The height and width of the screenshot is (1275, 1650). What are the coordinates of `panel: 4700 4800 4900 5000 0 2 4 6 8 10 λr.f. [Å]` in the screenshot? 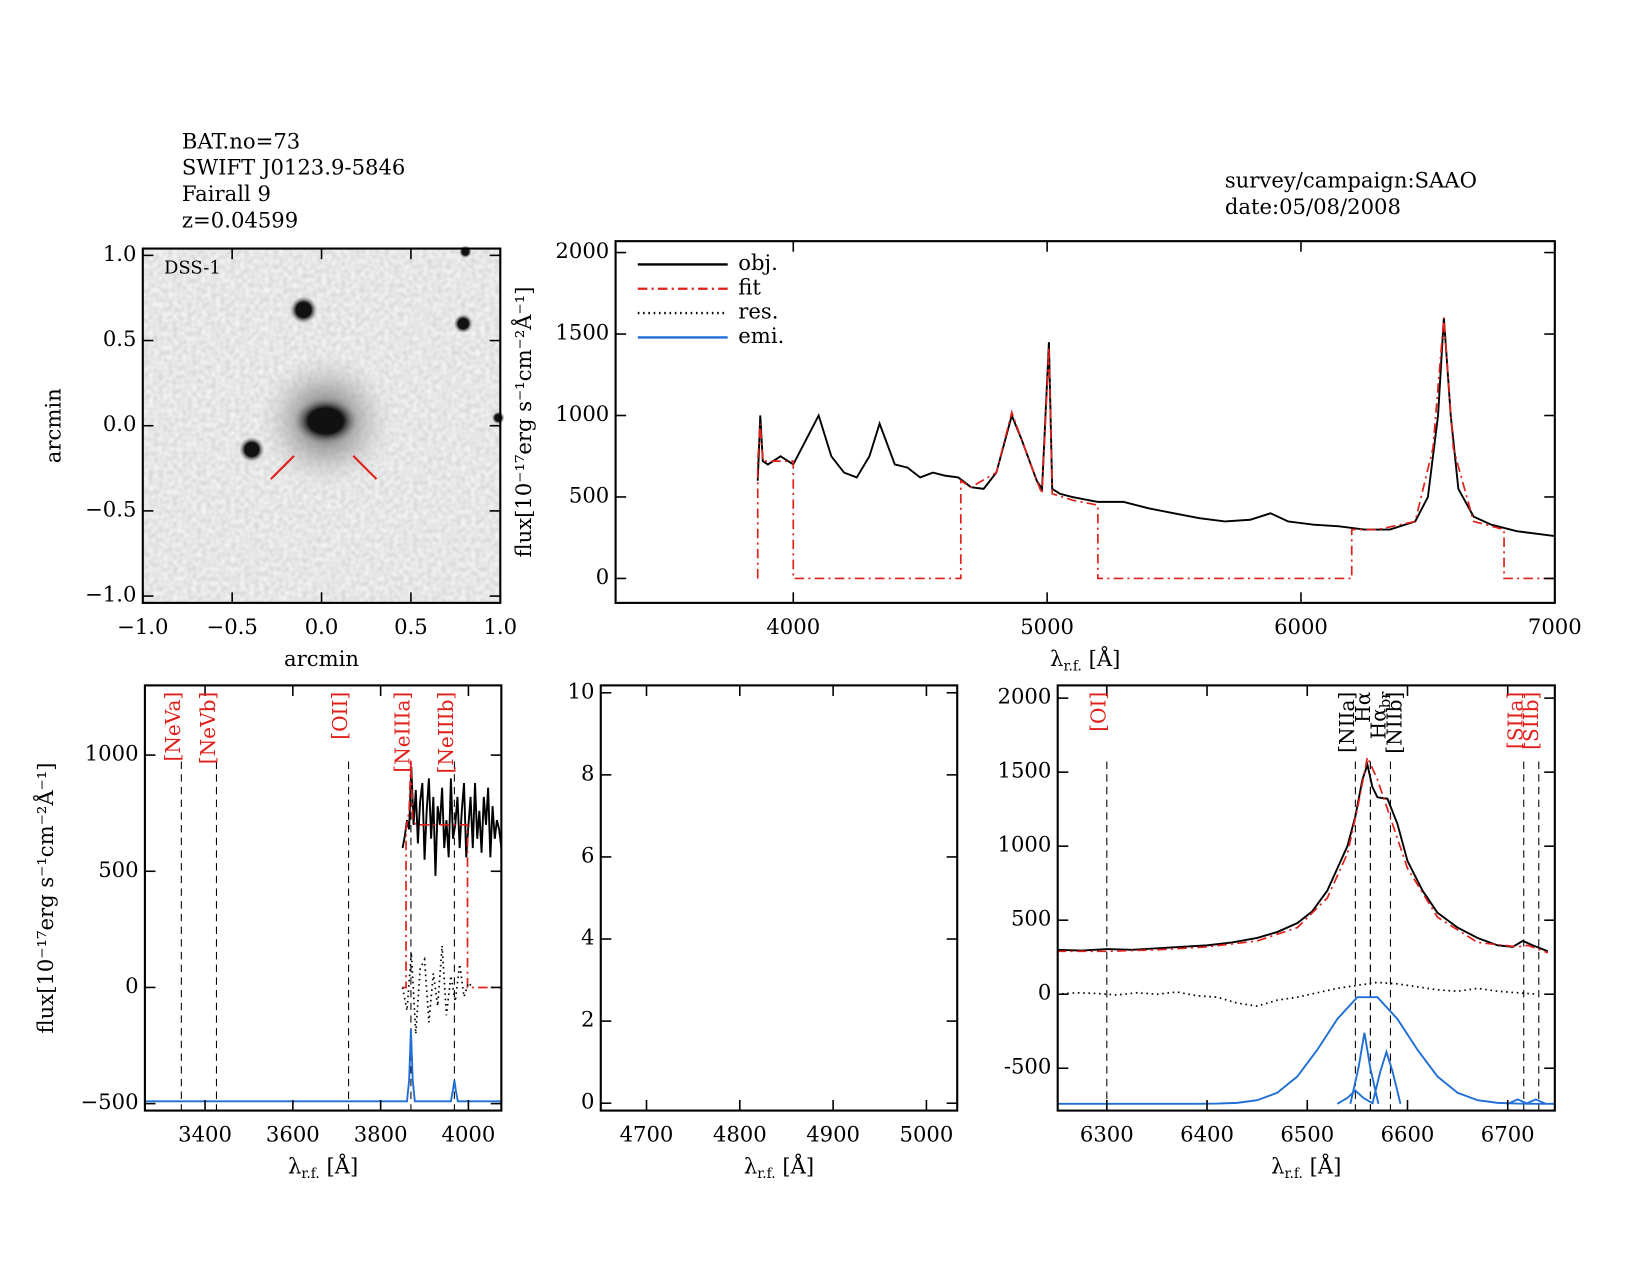 It's located at (763, 930).